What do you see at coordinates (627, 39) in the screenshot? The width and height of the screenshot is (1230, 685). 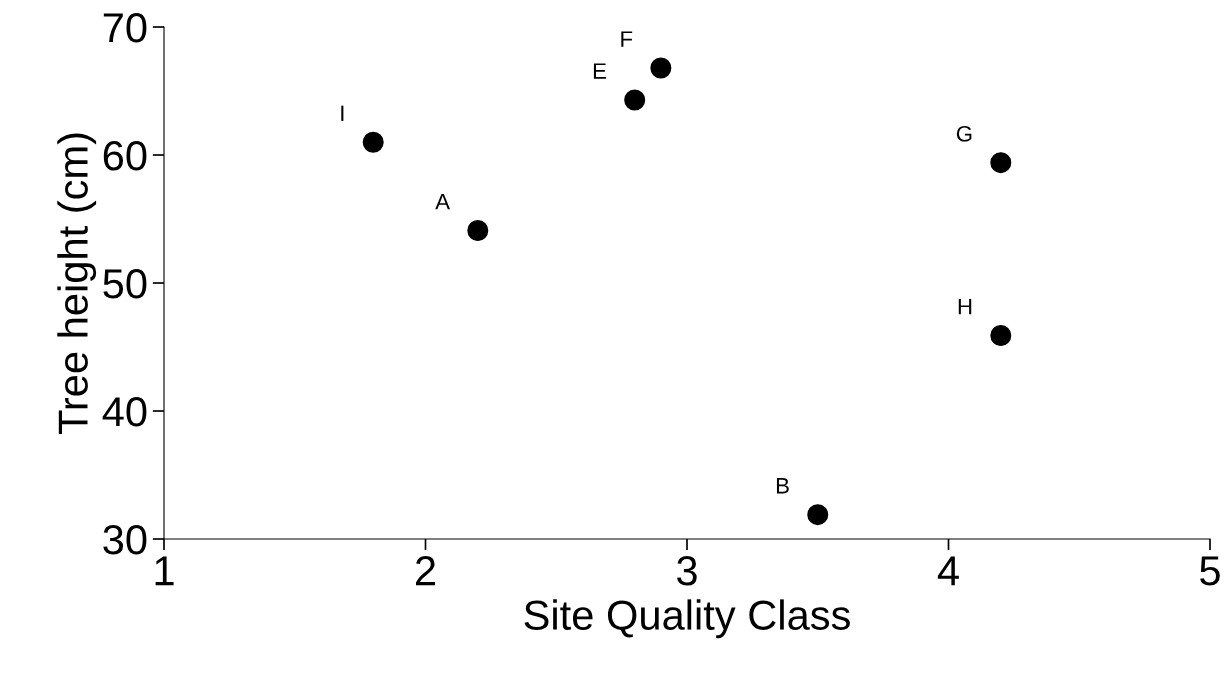 I see `annotation: F` at bounding box center [627, 39].